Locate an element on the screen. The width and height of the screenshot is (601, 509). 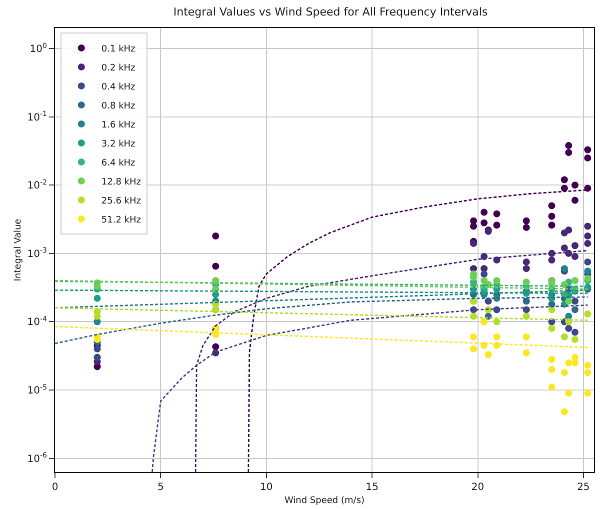
x-tick-label: 20 is located at coordinates (477, 487).